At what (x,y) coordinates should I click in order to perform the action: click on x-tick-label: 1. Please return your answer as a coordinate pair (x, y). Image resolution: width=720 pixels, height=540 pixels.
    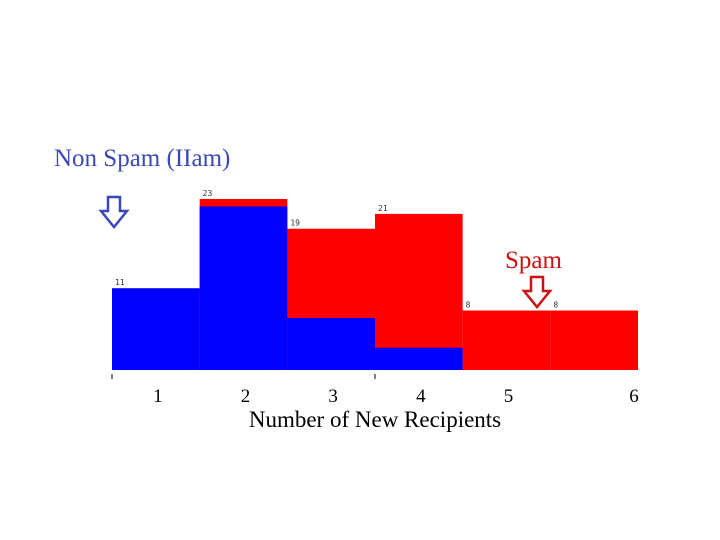
    Looking at the image, I should click on (158, 396).